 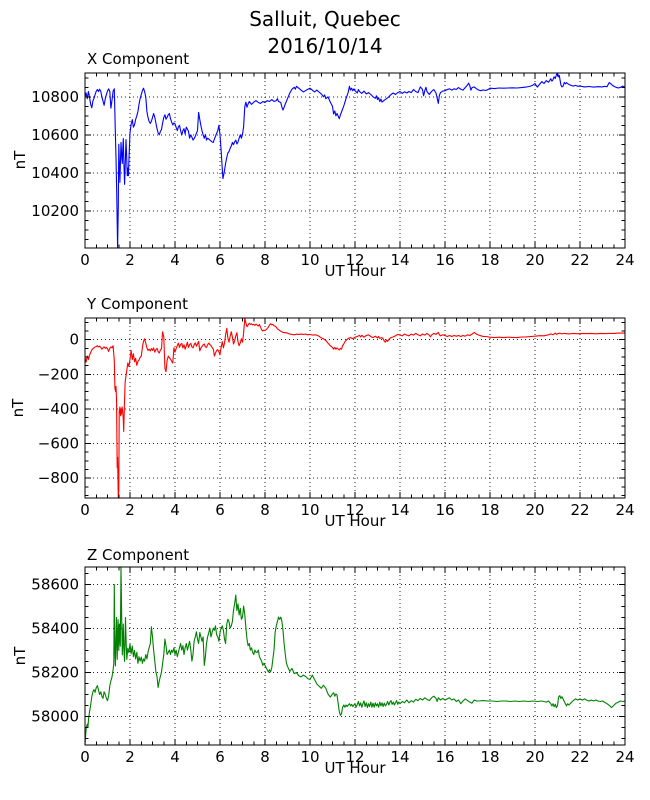 What do you see at coordinates (325, 46) in the screenshot?
I see `figure-date: 2016/10/14` at bounding box center [325, 46].